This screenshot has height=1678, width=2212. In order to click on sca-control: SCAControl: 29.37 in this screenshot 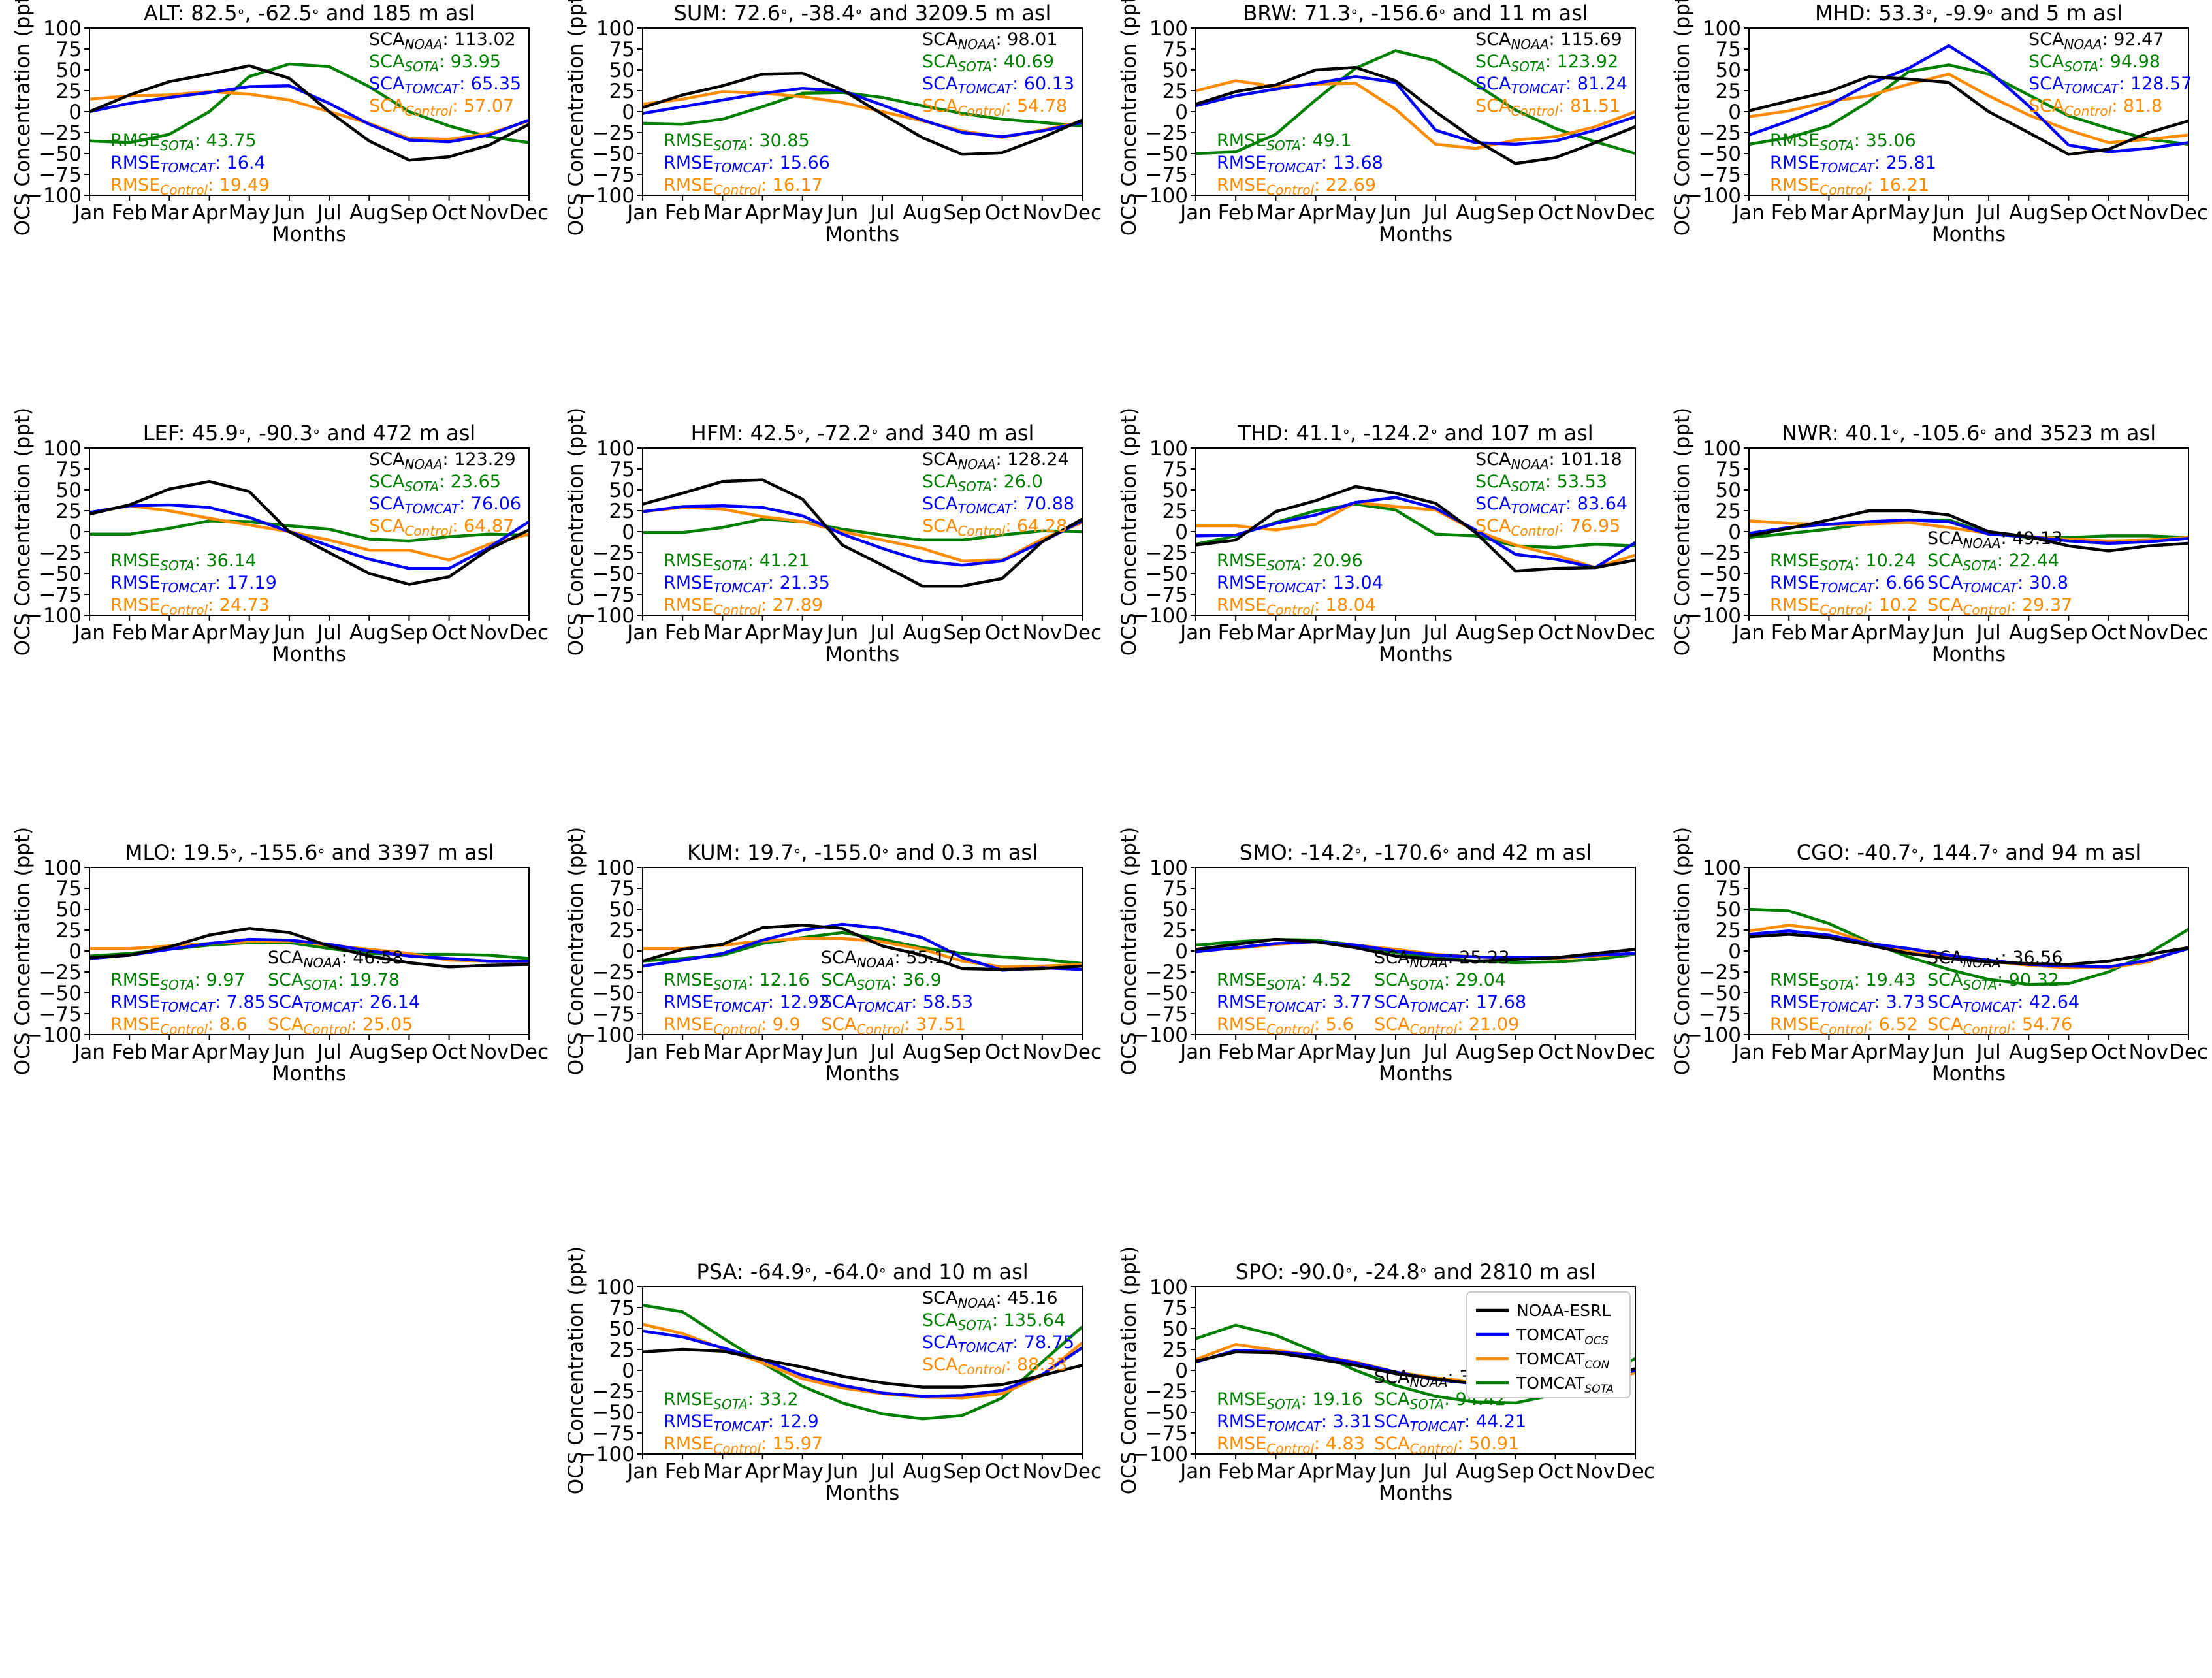, I will do `click(1999, 606)`.